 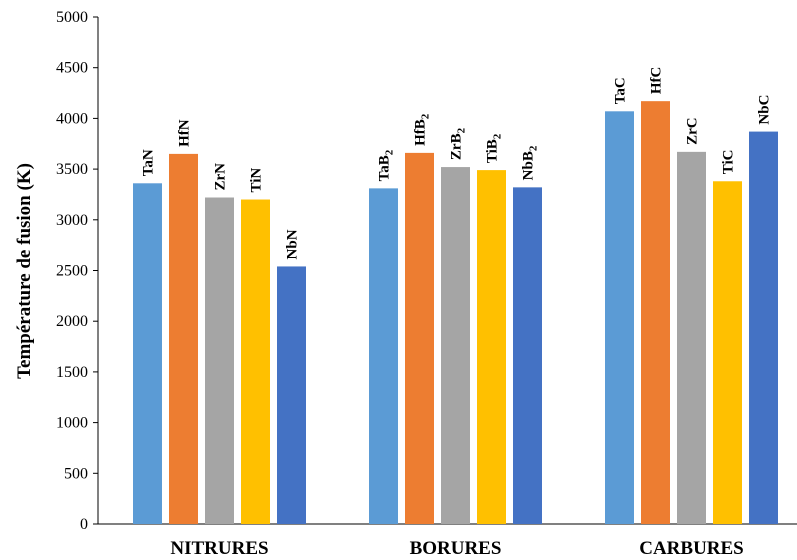 I want to click on bar-tab2, so click(x=383, y=356).